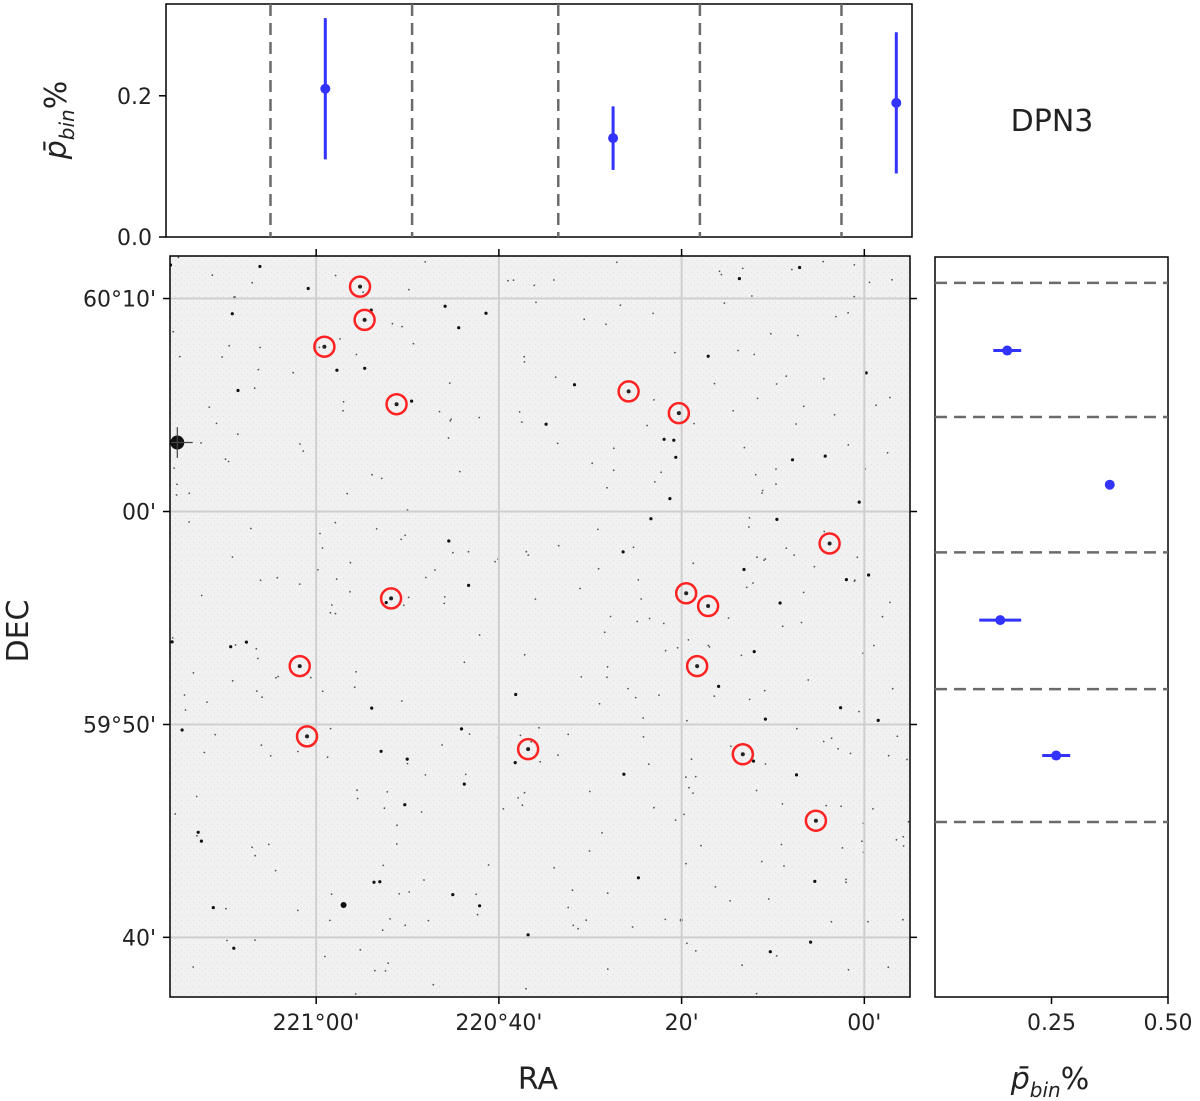 Image resolution: width=1200 pixels, height=1101 pixels. I want to click on bright-star-core, so click(343, 905).